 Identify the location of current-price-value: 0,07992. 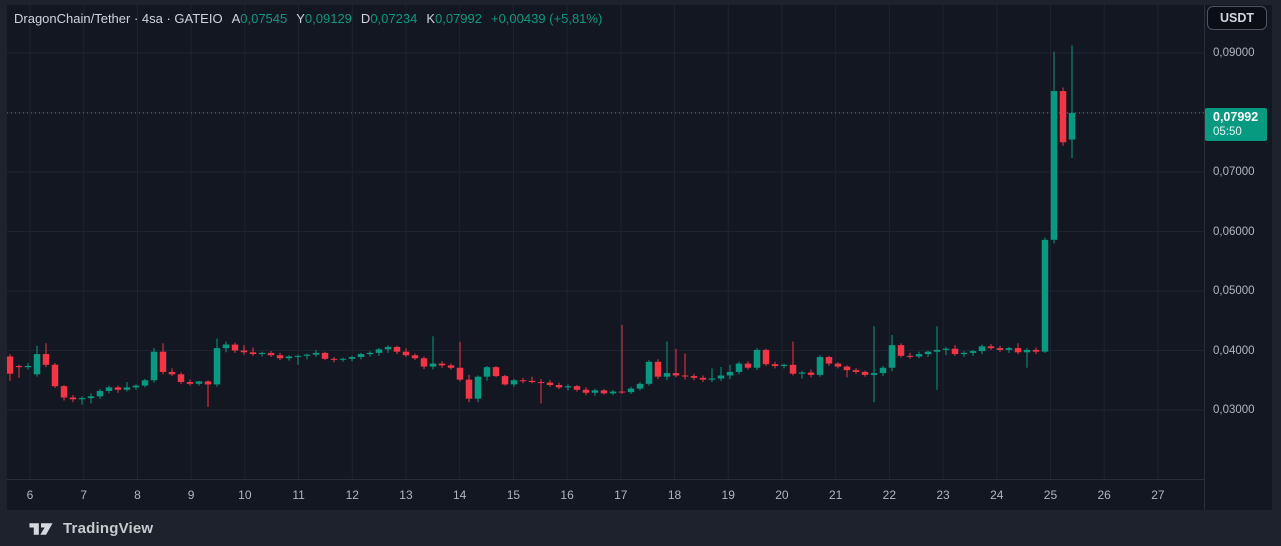
(1236, 116).